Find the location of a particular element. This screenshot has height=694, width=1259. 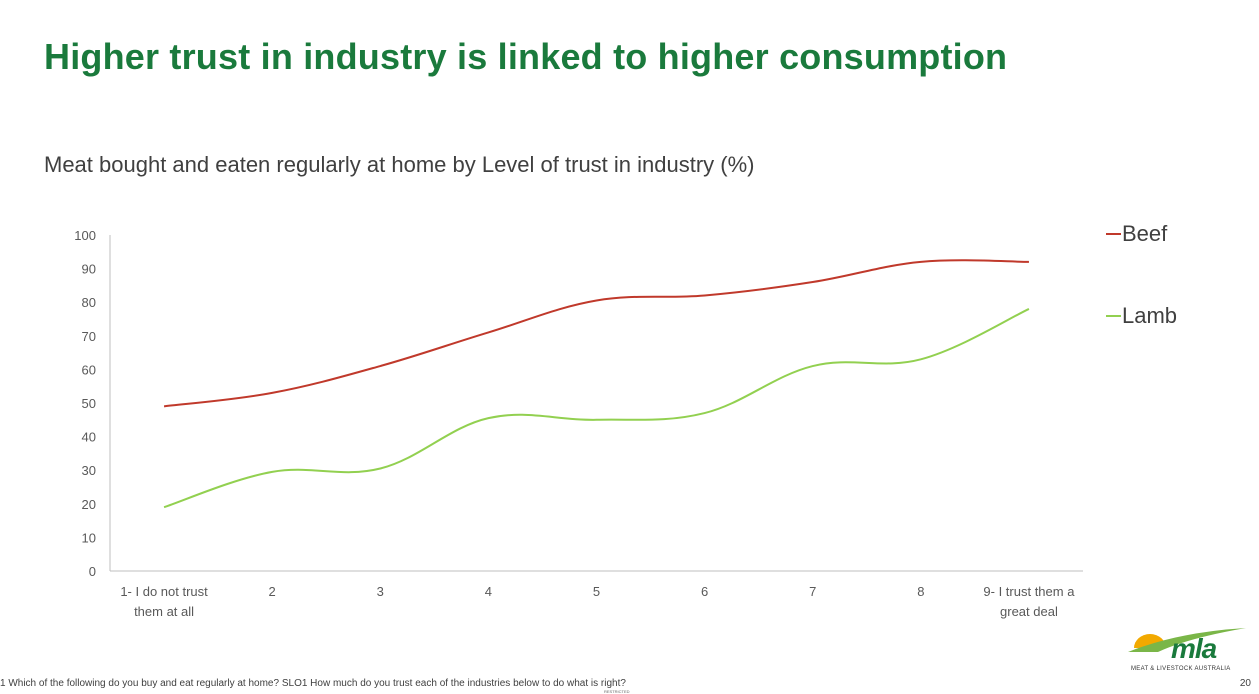

restricted-label: RESTRICTED is located at coordinates (617, 691).